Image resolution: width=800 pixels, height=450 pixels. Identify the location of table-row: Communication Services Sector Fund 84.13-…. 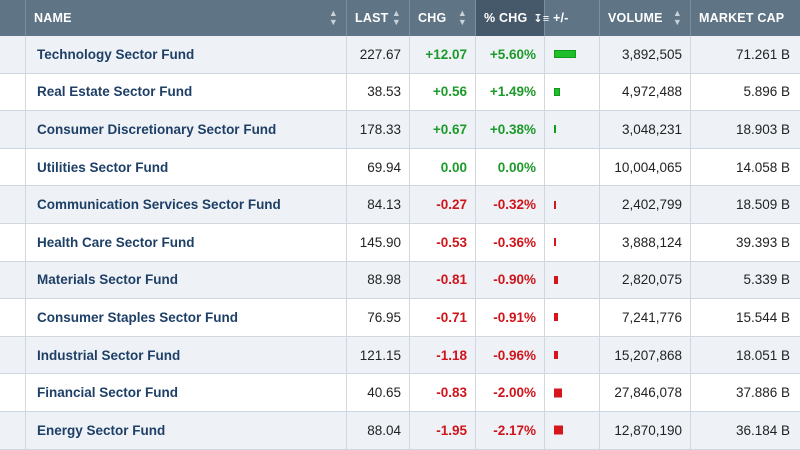
(400, 205).